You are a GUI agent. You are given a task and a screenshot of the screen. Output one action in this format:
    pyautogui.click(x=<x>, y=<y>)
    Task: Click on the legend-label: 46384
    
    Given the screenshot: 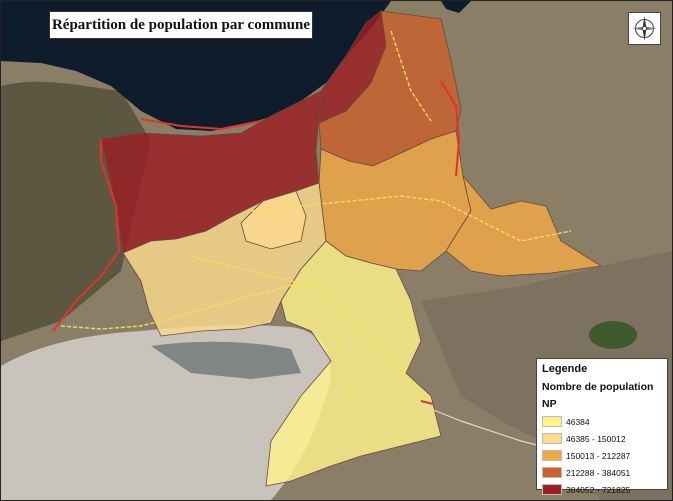 What is the action you would take?
    pyautogui.click(x=578, y=421)
    